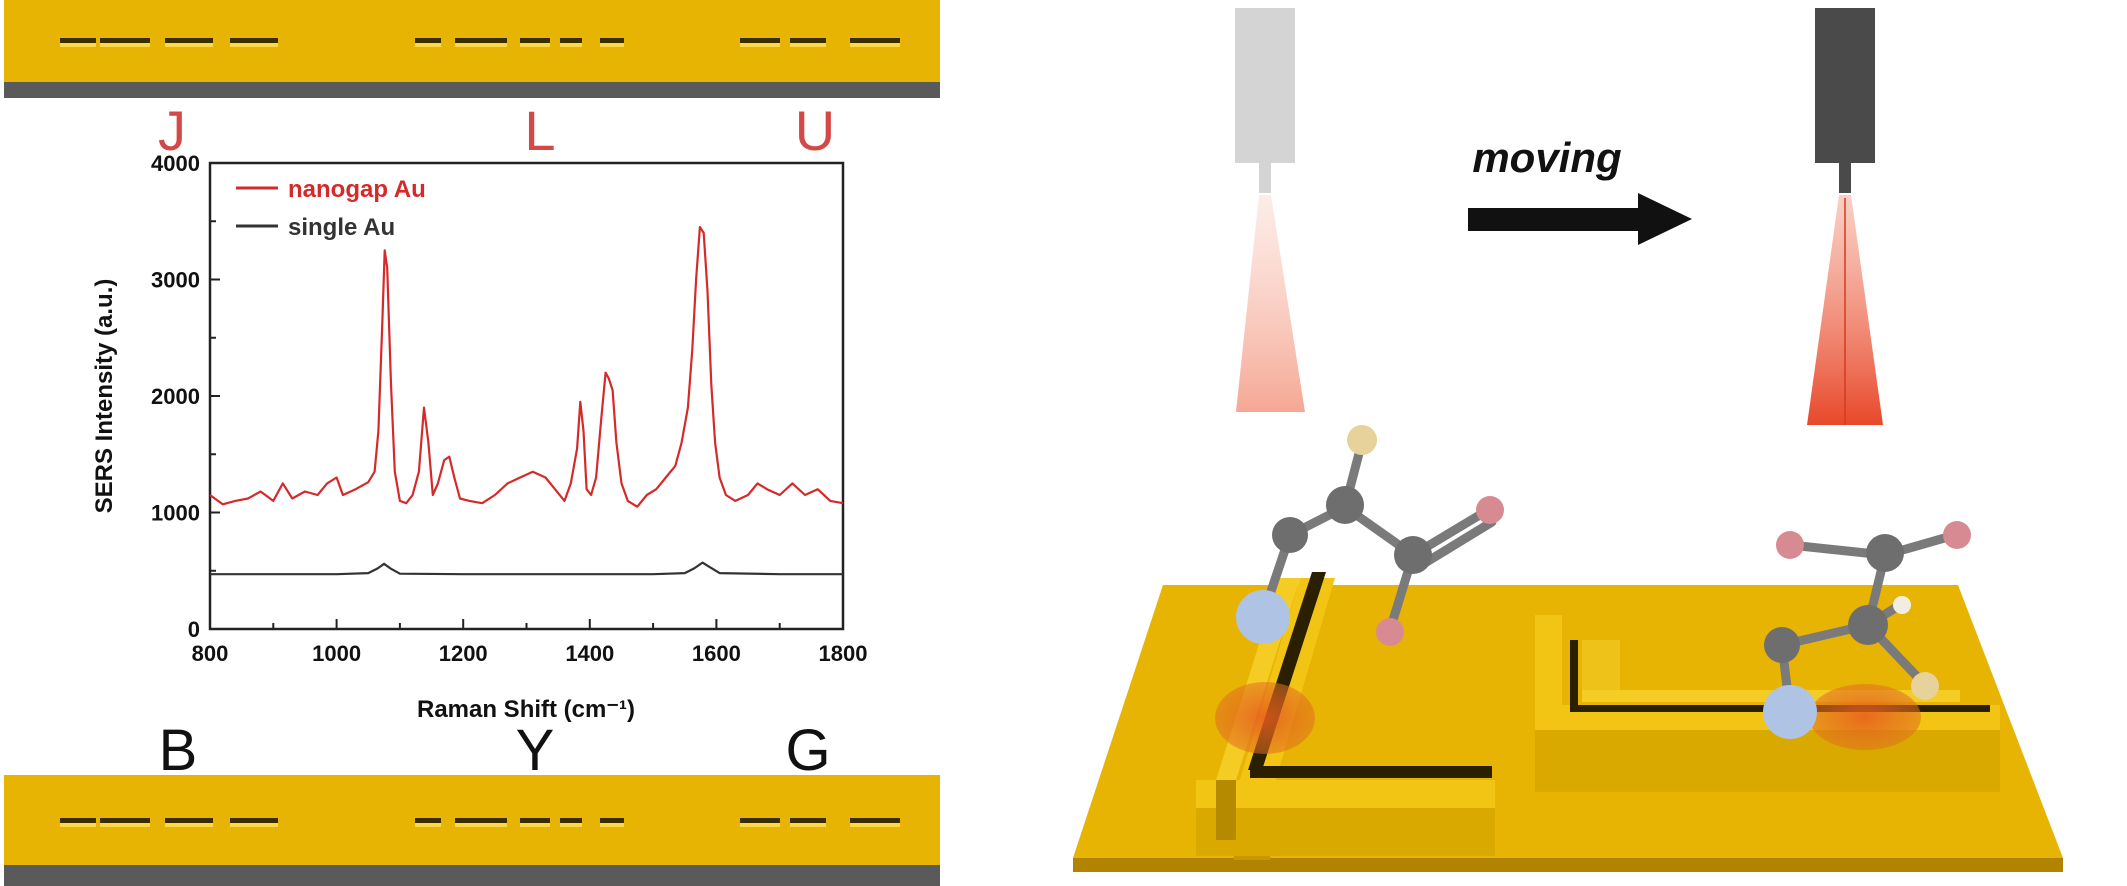 The height and width of the screenshot is (886, 2127). Describe the element at coordinates (480, 42) in the screenshot. I see `top-nanogap-marks` at that location.